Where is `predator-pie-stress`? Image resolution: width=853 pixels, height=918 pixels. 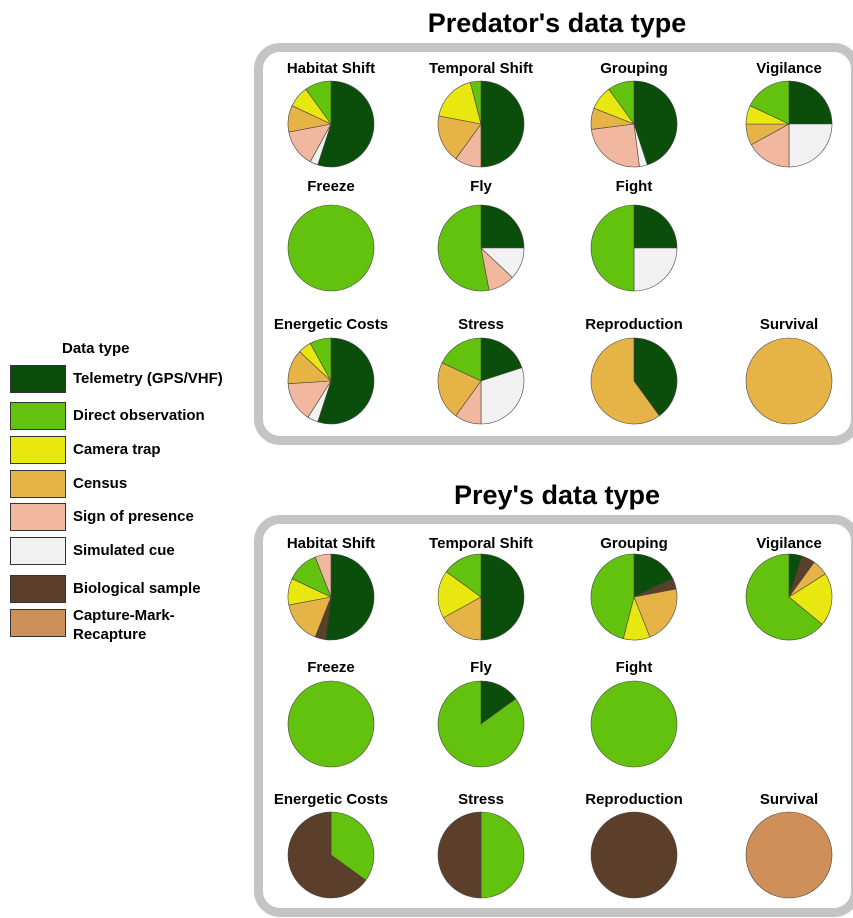
predator-pie-stress is located at coordinates (481, 381).